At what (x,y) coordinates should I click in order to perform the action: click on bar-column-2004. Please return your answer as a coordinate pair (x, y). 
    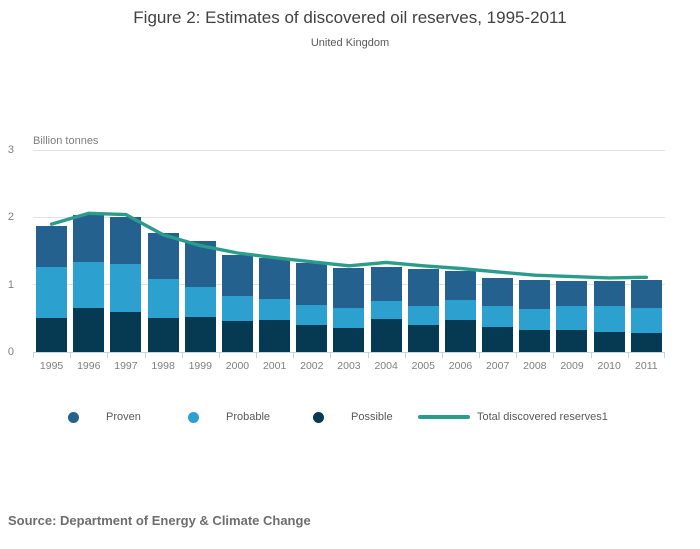
    Looking at the image, I should click on (386, 251).